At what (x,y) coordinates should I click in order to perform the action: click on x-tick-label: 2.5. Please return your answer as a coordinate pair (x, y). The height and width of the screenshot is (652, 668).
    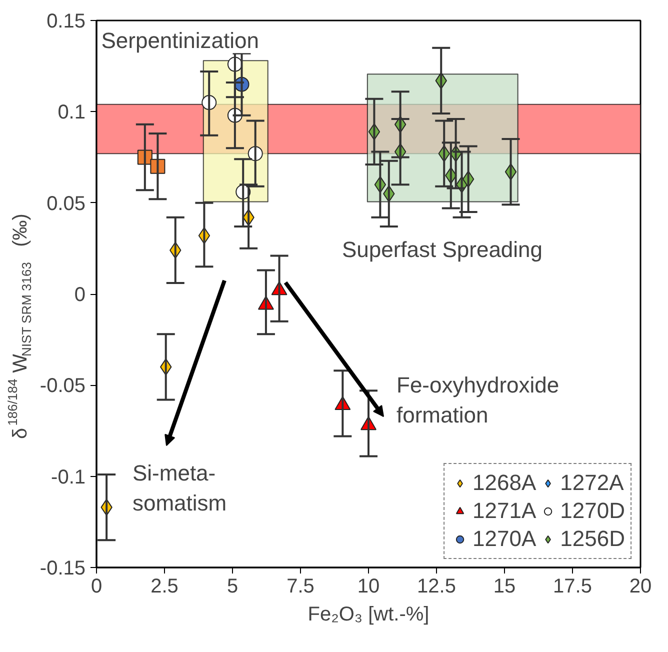
    Looking at the image, I should click on (164, 587).